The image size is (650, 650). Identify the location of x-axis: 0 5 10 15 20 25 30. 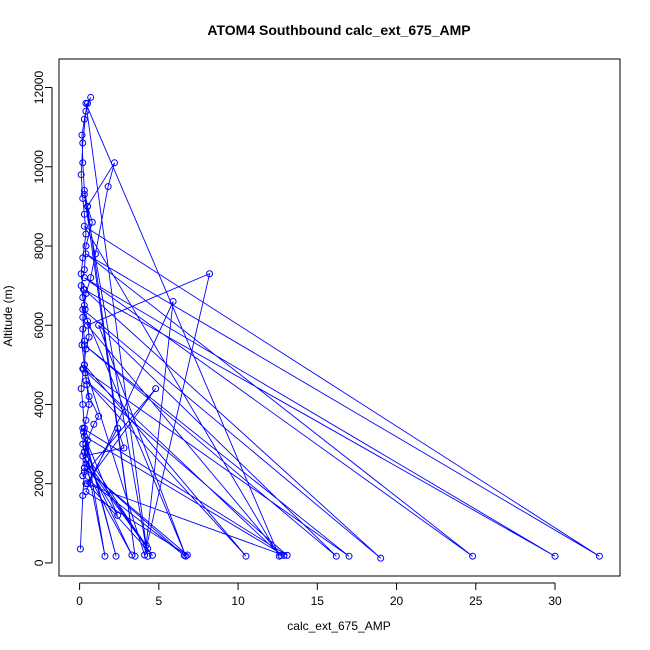
(319, 595).